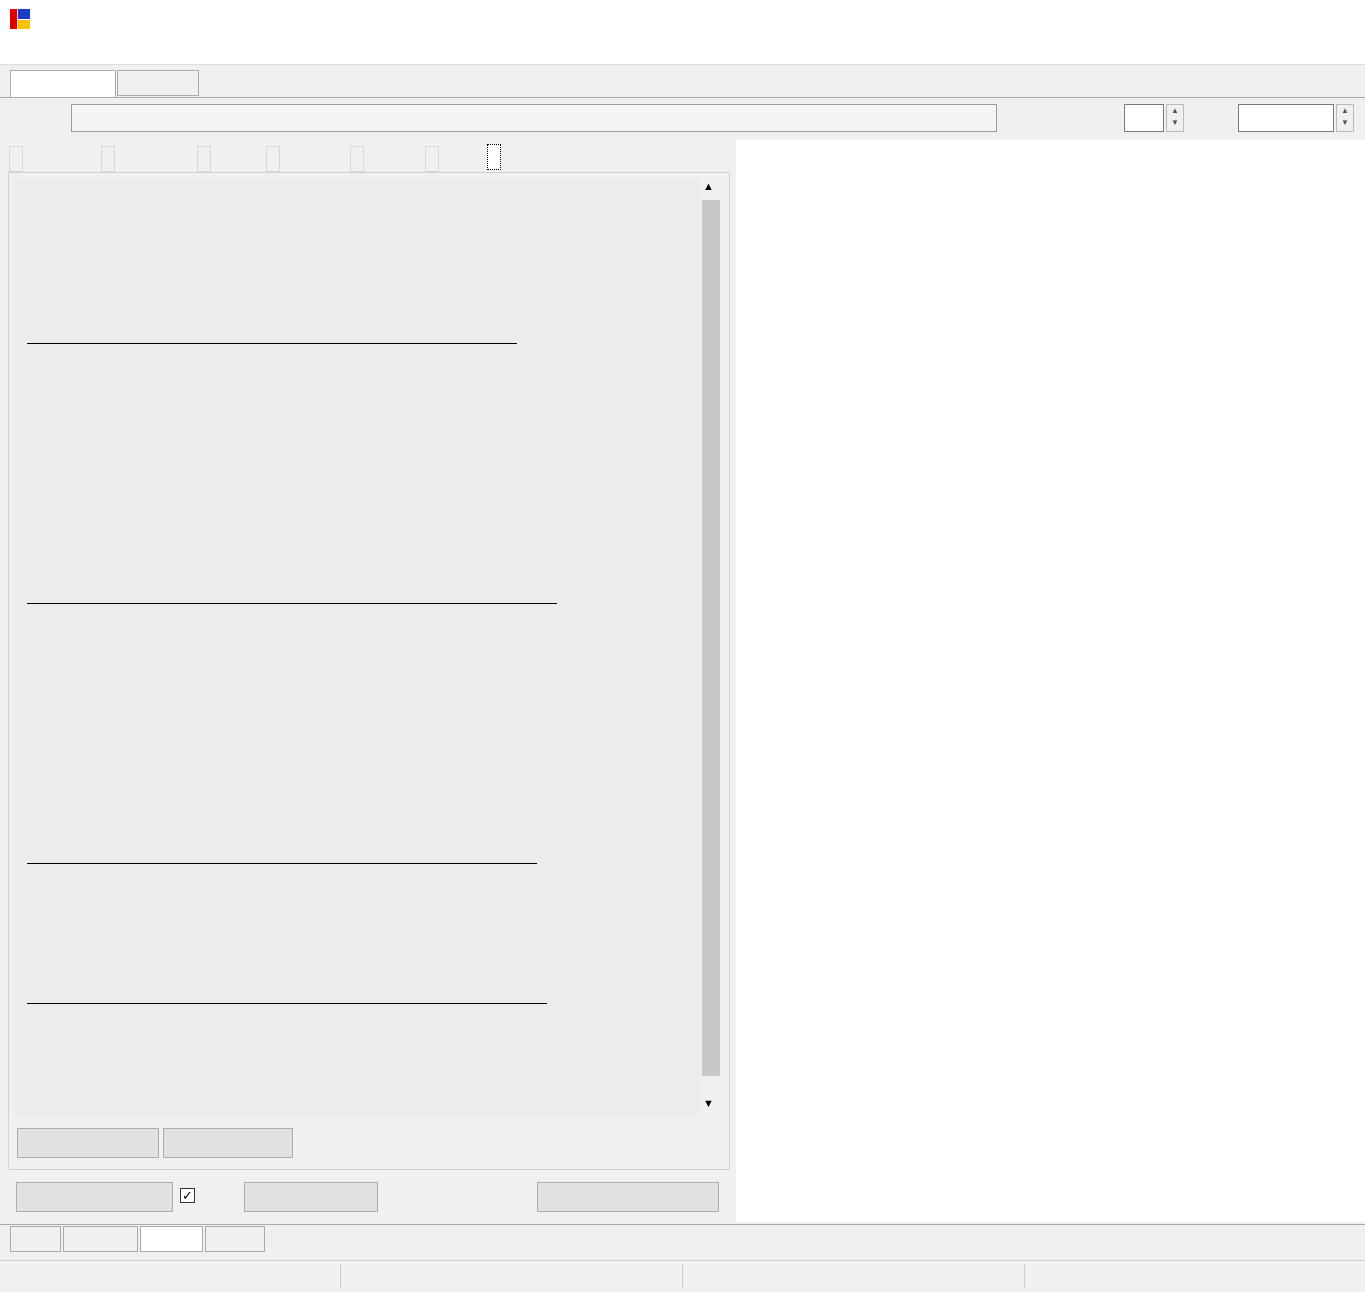 The width and height of the screenshot is (1365, 1292). What do you see at coordinates (35, 1239) in the screenshot?
I see `tab-raw` at bounding box center [35, 1239].